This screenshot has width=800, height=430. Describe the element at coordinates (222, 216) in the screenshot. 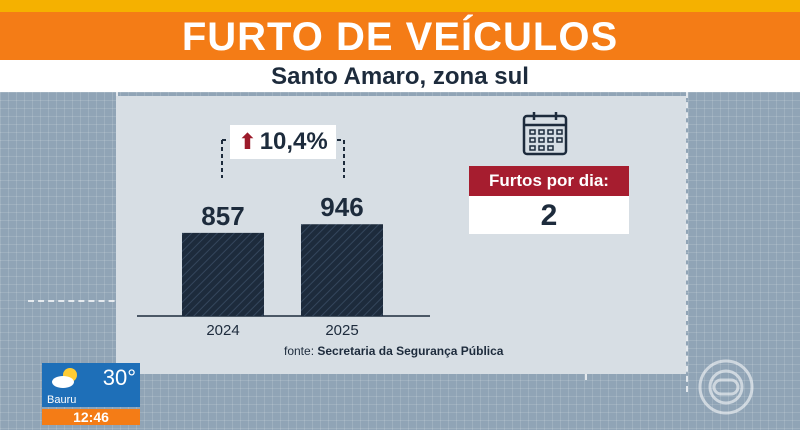

I see `bar-value-label: 857` at that location.